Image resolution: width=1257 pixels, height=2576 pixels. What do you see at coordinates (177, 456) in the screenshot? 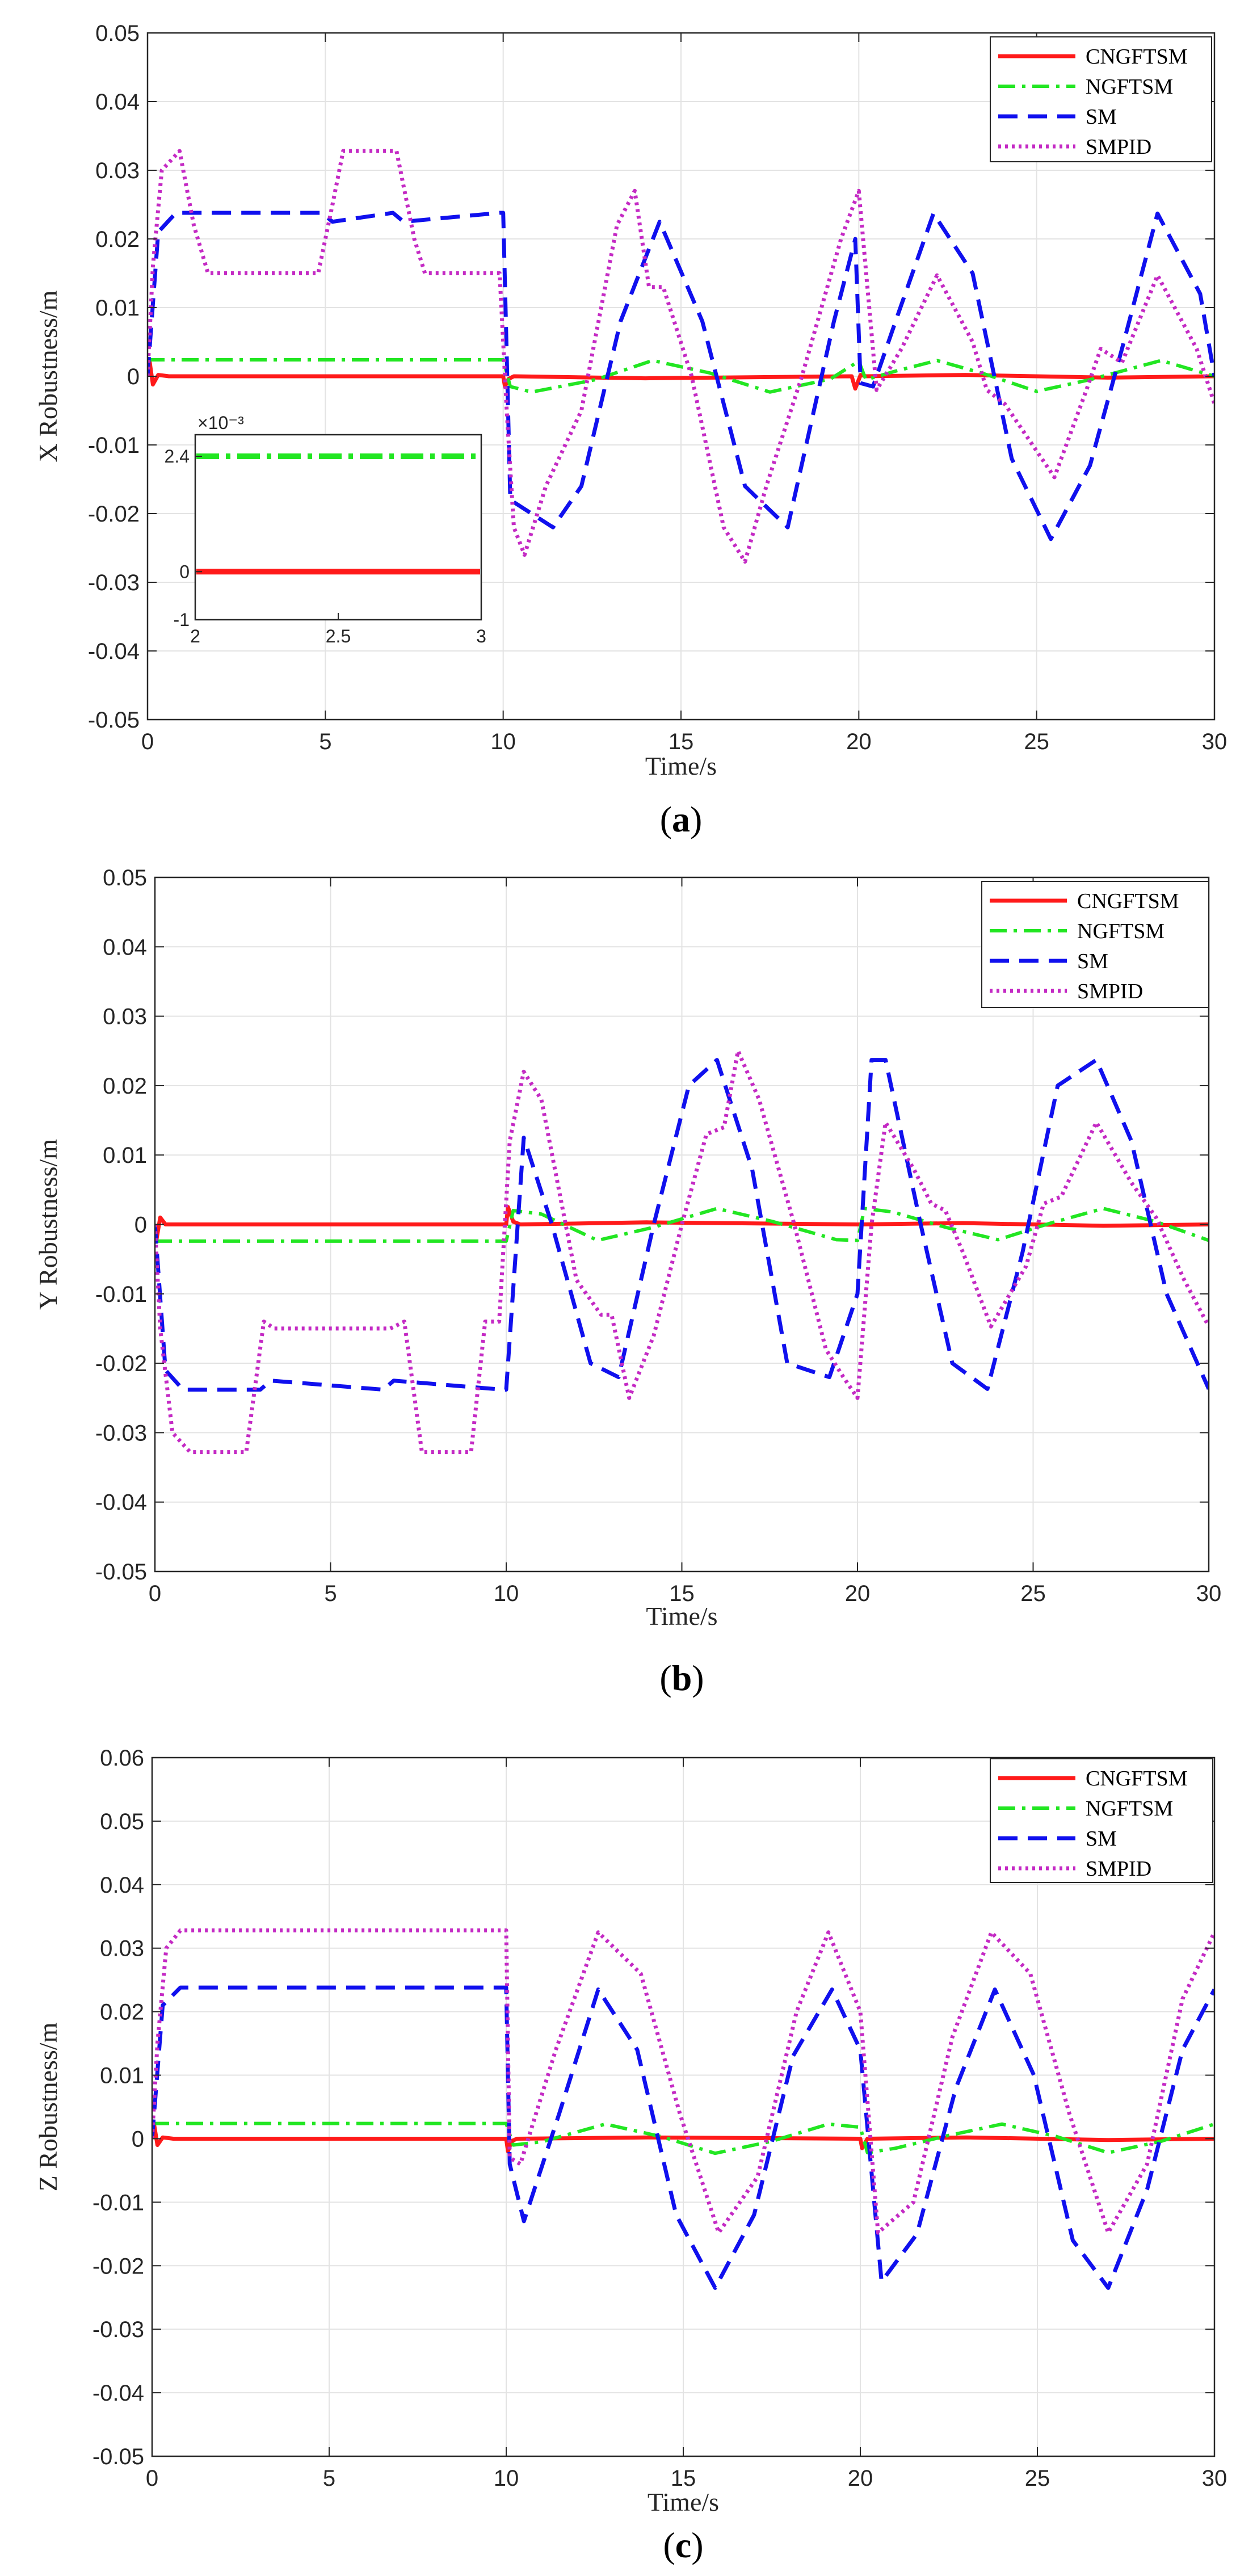
I see `inset-y-tick-label: 2.4` at bounding box center [177, 456].